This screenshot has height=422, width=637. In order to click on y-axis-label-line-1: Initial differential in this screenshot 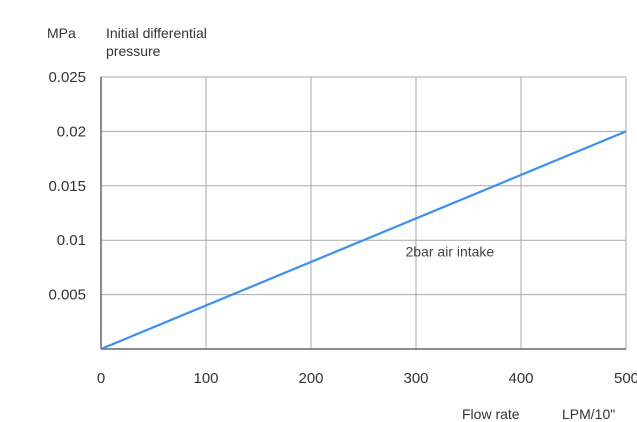, I will do `click(156, 33)`.